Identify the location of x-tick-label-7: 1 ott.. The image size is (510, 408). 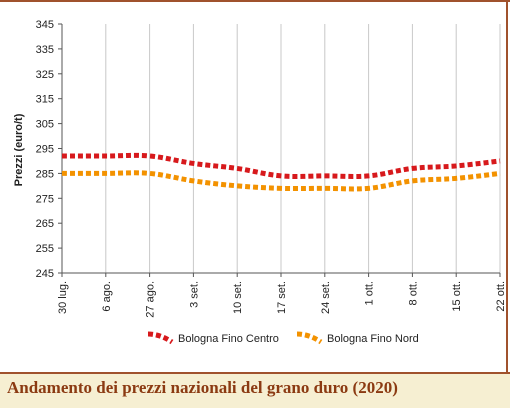
(370, 293).